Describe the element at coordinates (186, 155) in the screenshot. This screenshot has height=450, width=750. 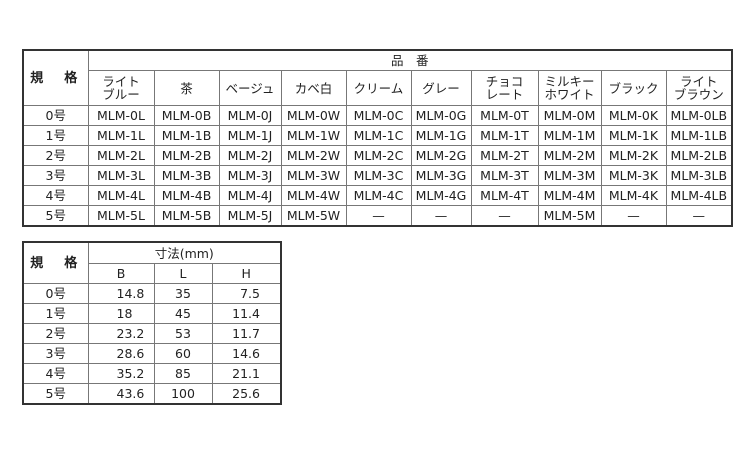
I see `product-code-cell: MLM-2B` at that location.